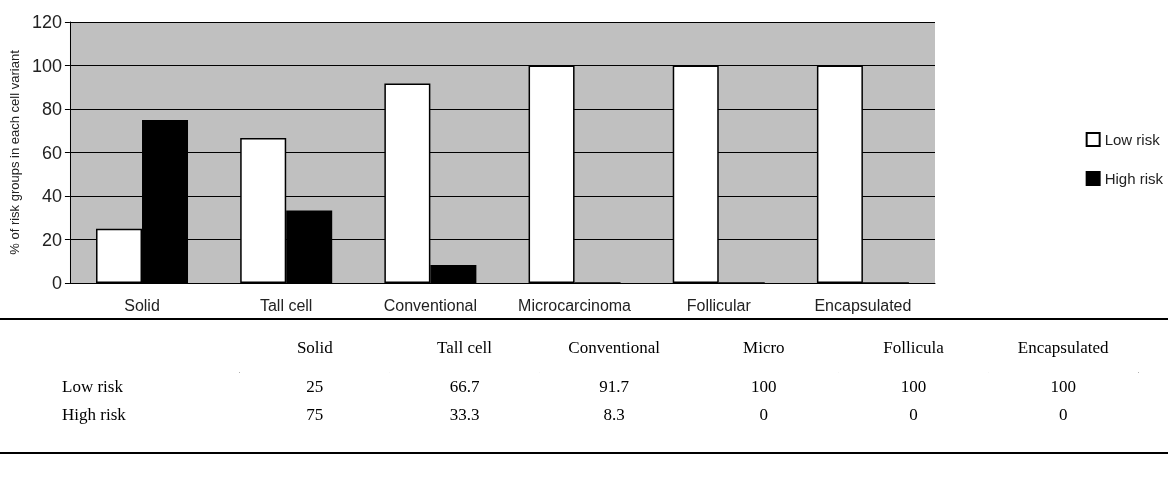 The width and height of the screenshot is (1168, 485). Describe the element at coordinates (51, 109) in the screenshot. I see `y-tick-label: 80` at that location.